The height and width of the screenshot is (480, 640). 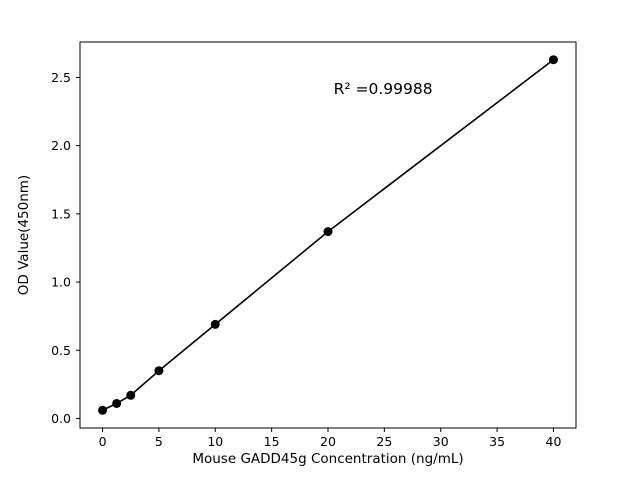 What do you see at coordinates (61, 145) in the screenshot?
I see `y-tick-label: 2.0` at bounding box center [61, 145].